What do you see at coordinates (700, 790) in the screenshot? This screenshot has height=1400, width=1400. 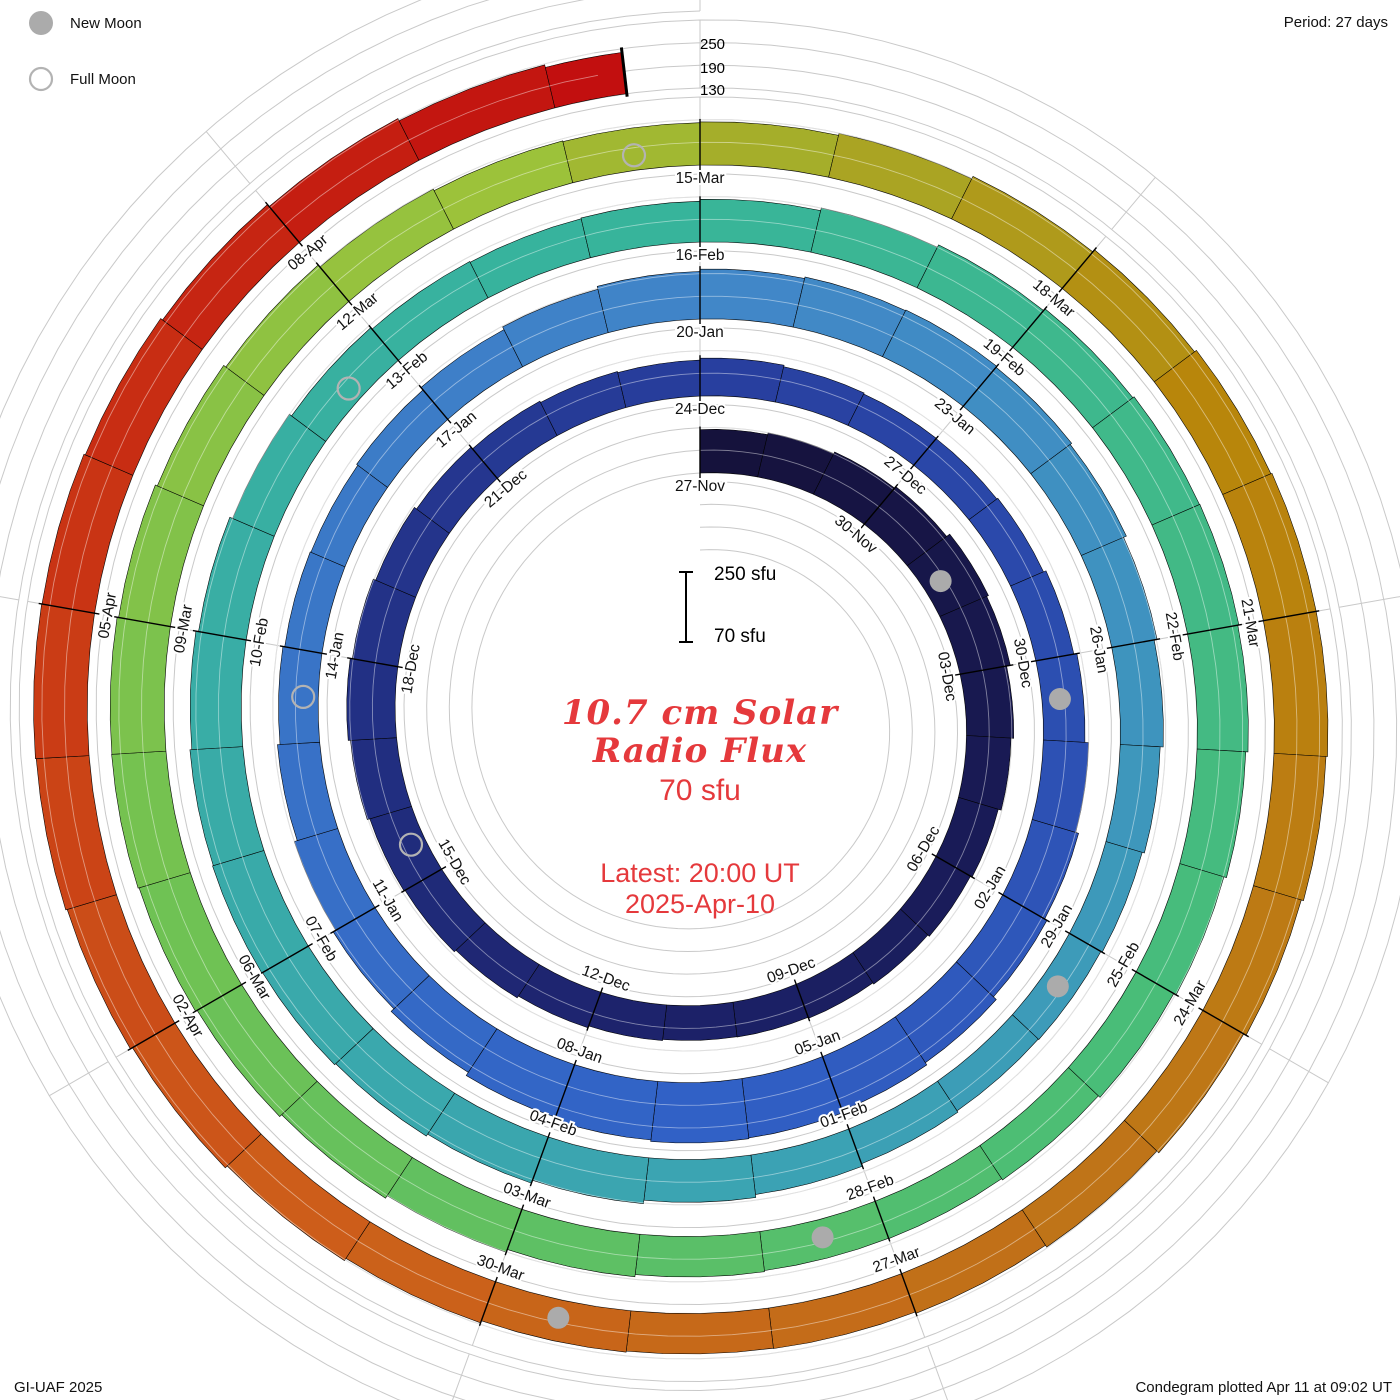 I see `current-flux-value: 70 sfu` at bounding box center [700, 790].